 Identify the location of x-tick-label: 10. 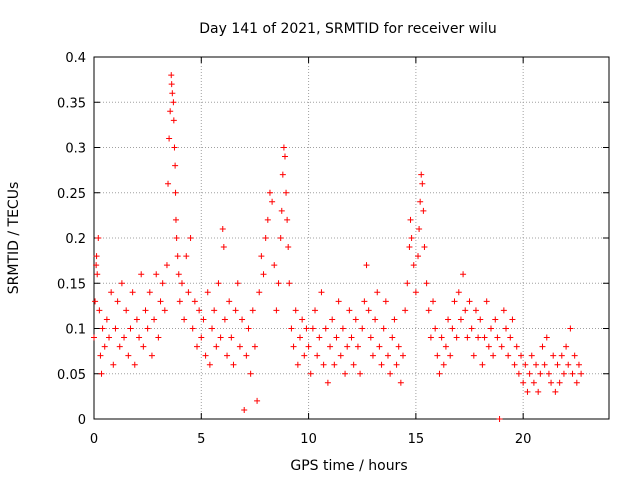
(308, 439).